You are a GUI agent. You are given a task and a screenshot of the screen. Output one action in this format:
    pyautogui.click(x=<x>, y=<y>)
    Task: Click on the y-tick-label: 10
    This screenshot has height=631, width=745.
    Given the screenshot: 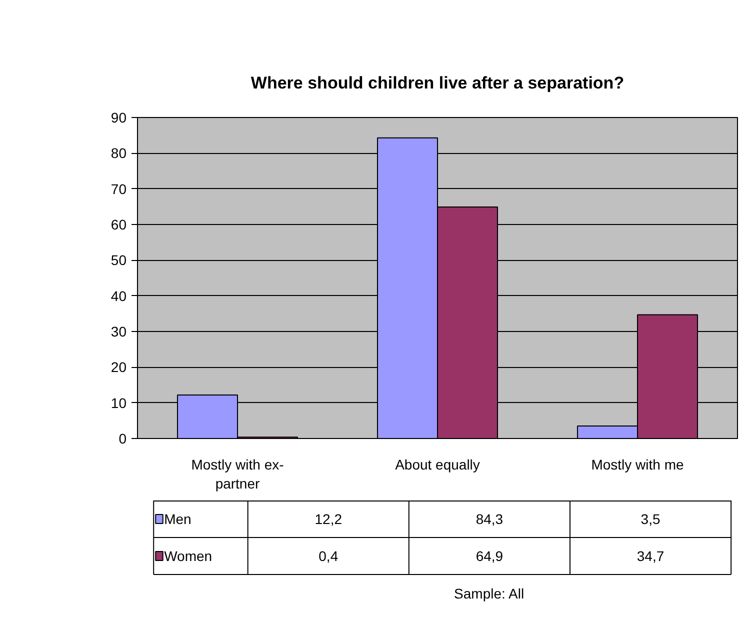 What is the action you would take?
    pyautogui.click(x=118, y=402)
    